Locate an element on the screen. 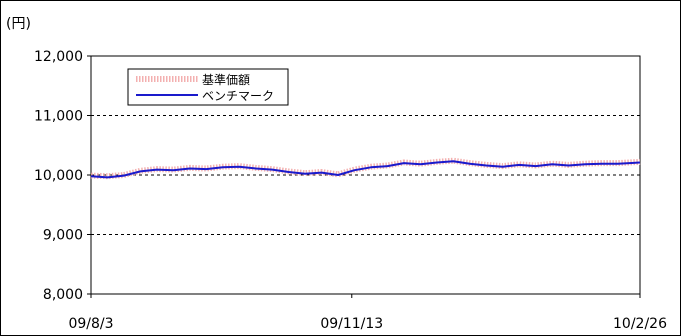  y-axis-unit-label: (円) is located at coordinates (18, 24).